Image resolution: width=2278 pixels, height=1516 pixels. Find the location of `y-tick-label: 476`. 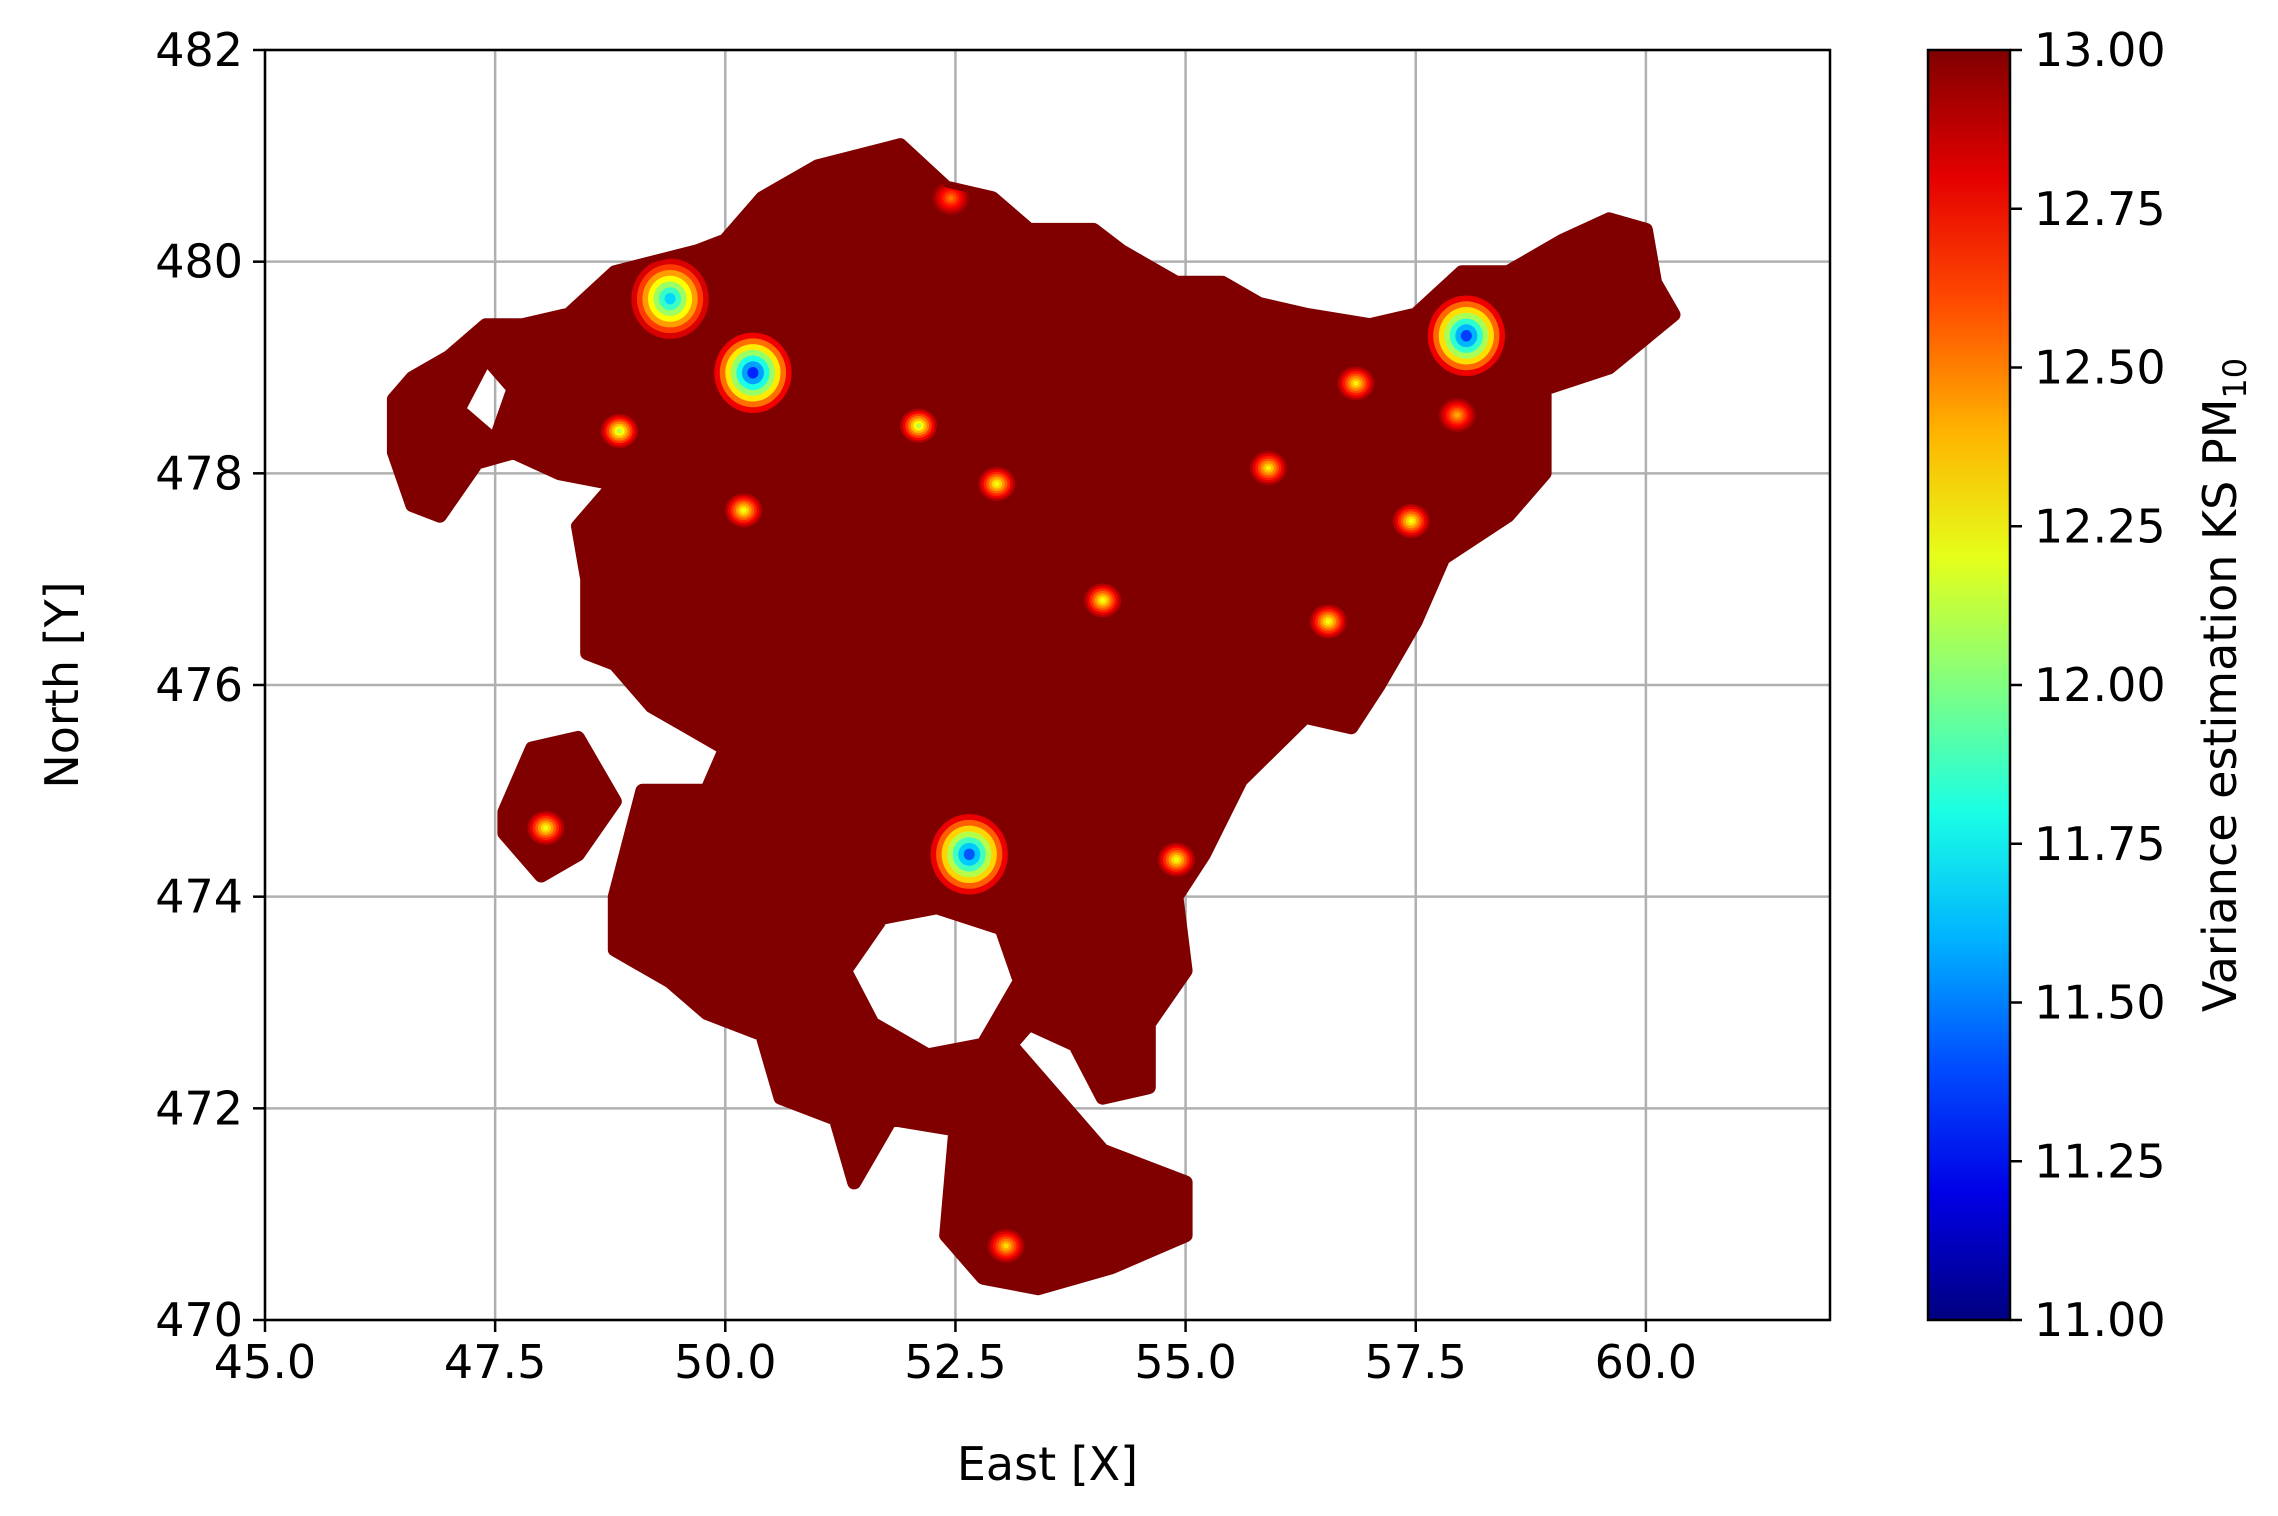

y-tick-label: 476 is located at coordinates (199, 685).